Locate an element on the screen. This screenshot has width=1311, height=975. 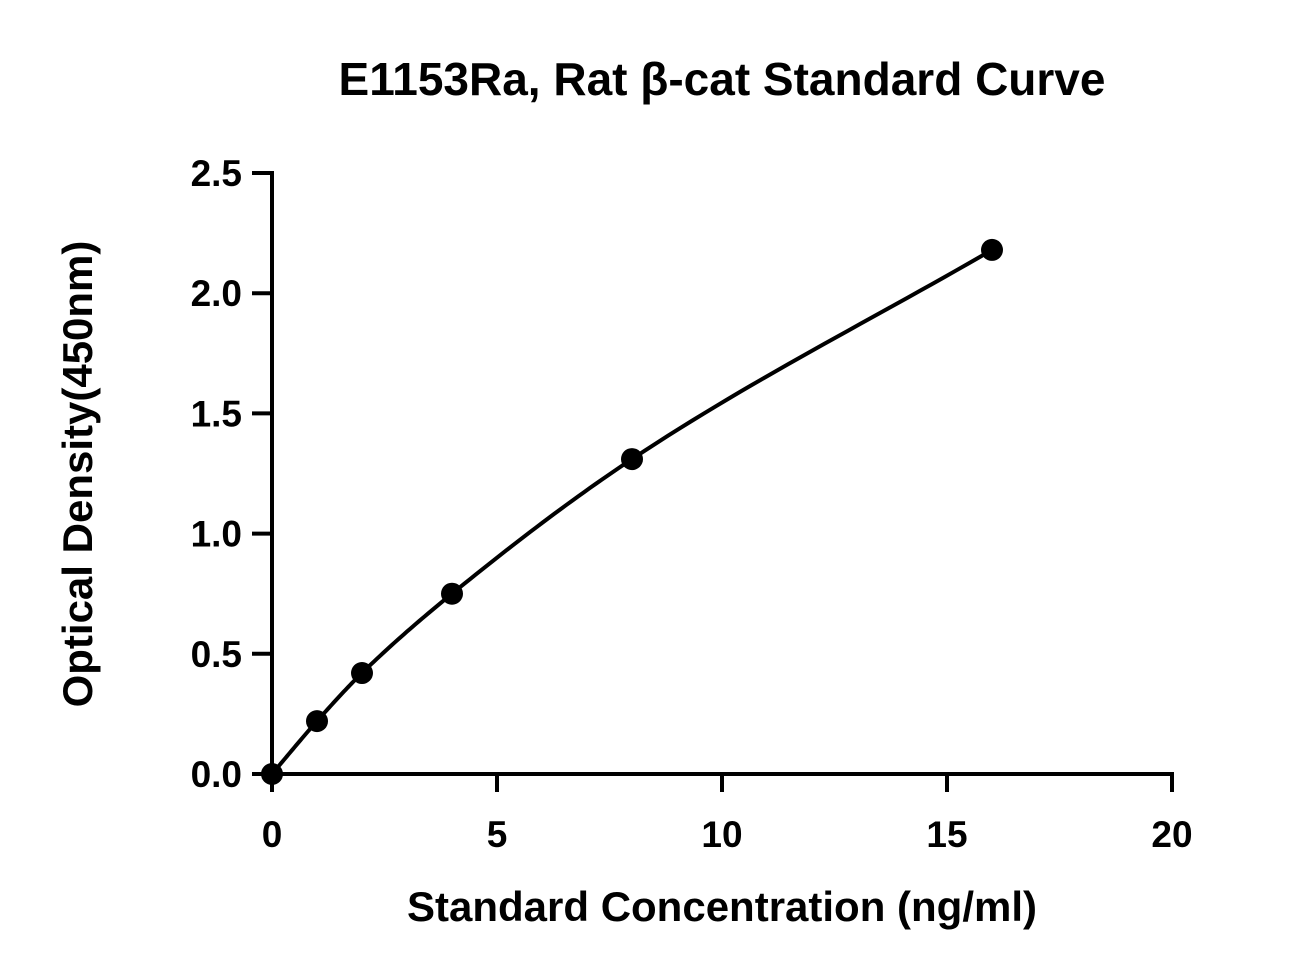
x-axis-label: Standard Concentration (ng/ml) is located at coordinates (722, 906).